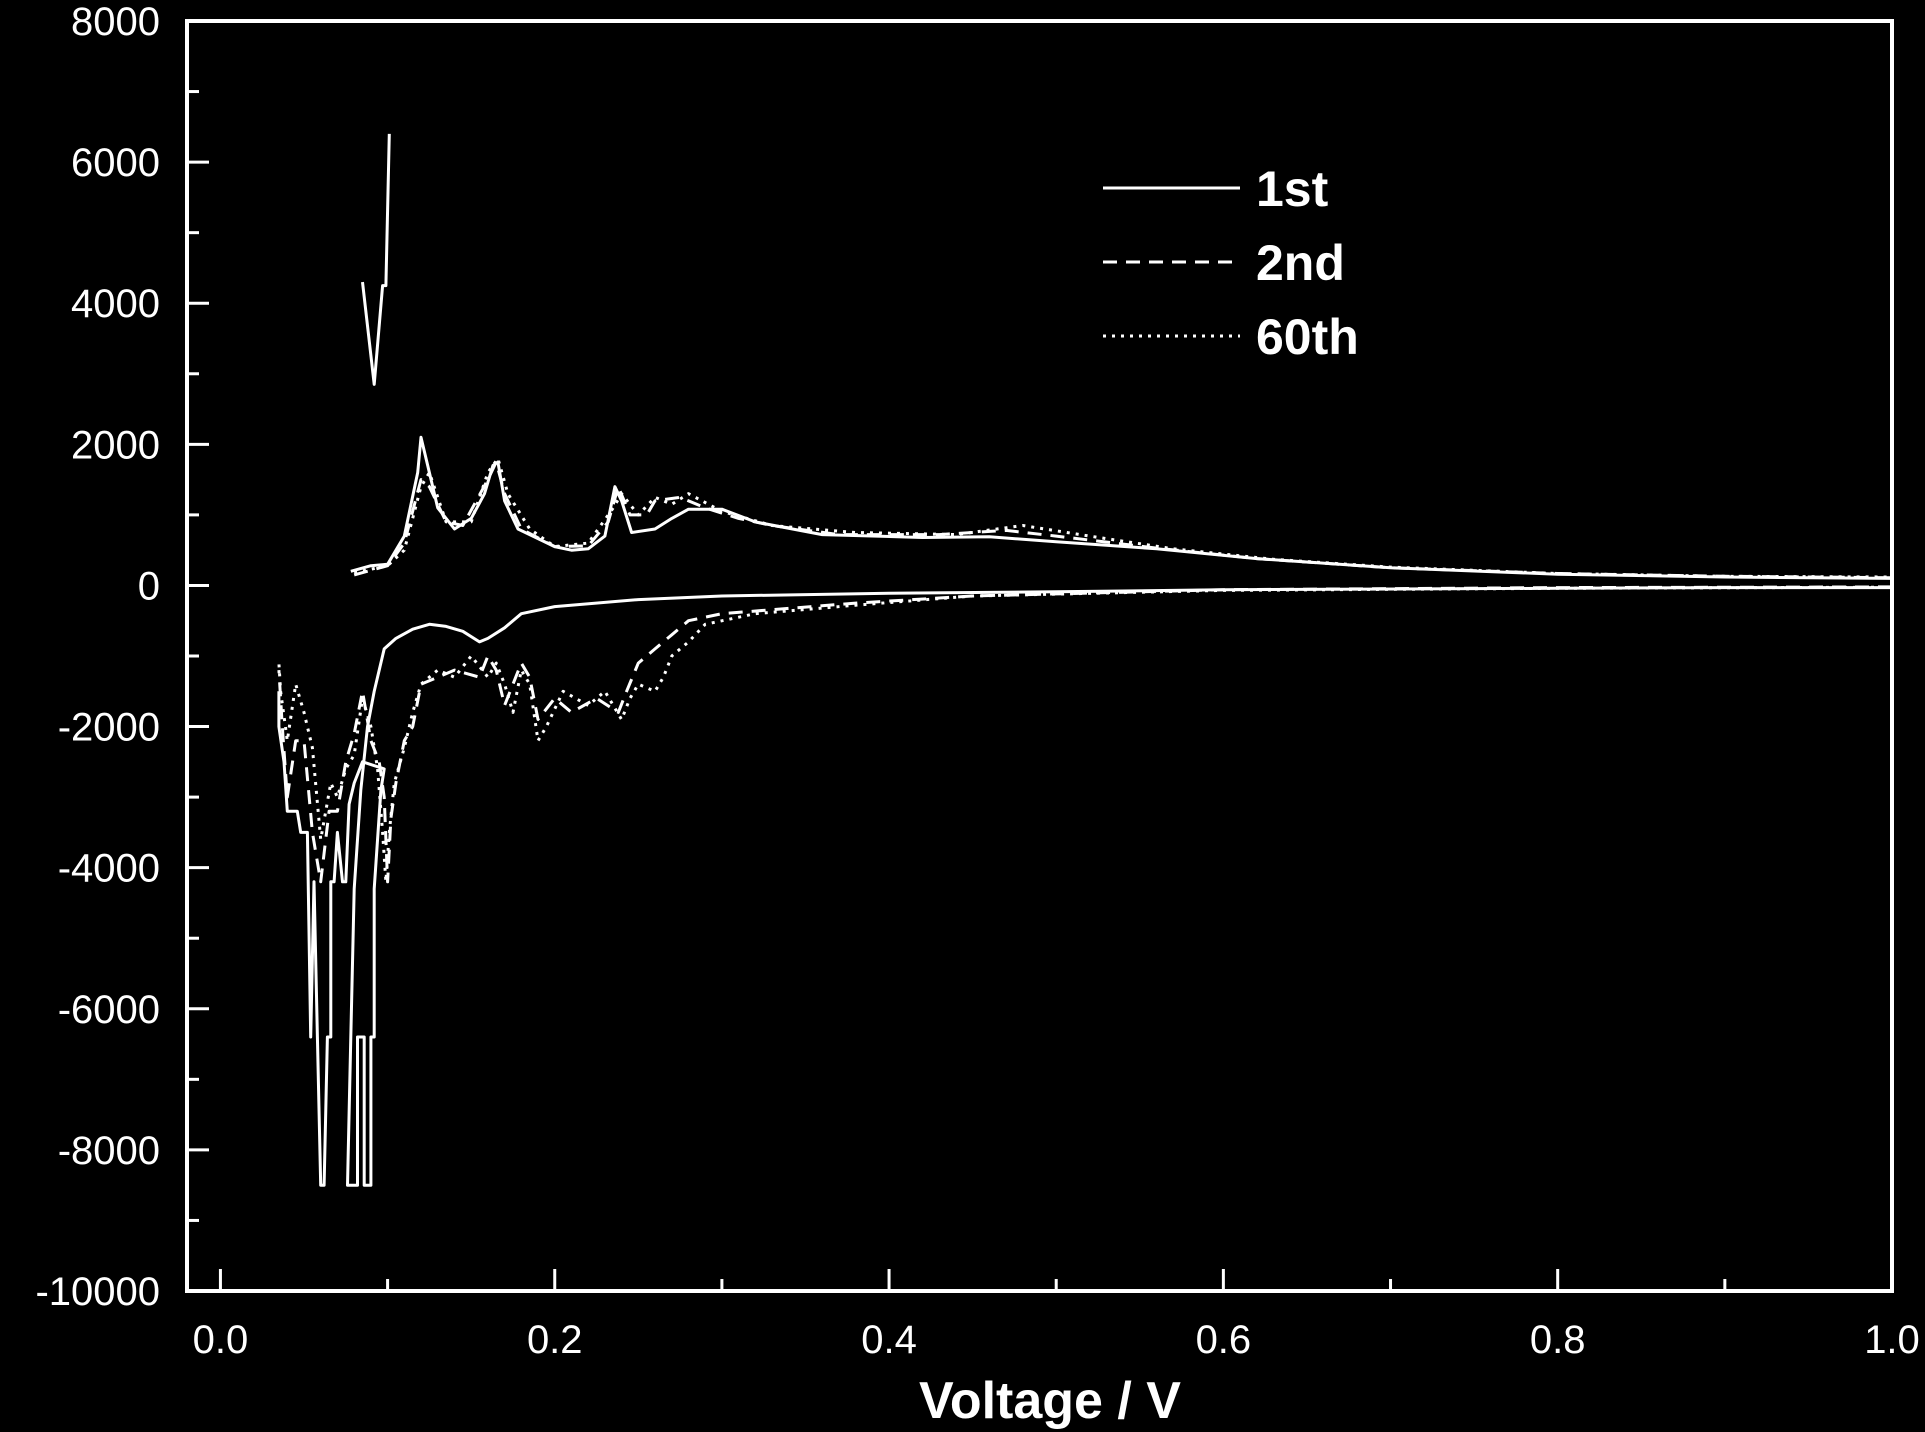 The height and width of the screenshot is (1432, 1925). I want to click on y-tick-label: -4000, so click(109, 869).